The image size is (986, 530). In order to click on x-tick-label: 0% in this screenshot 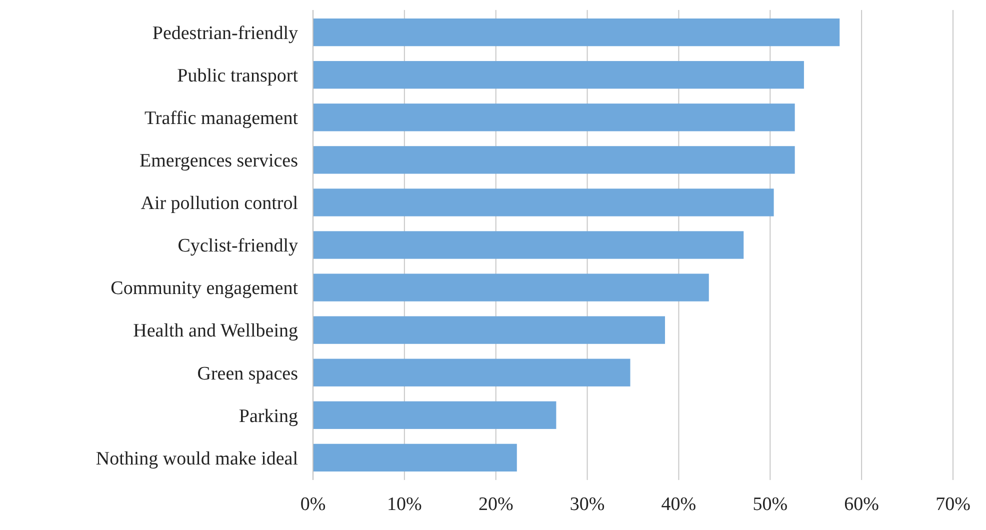, I will do `click(313, 504)`.